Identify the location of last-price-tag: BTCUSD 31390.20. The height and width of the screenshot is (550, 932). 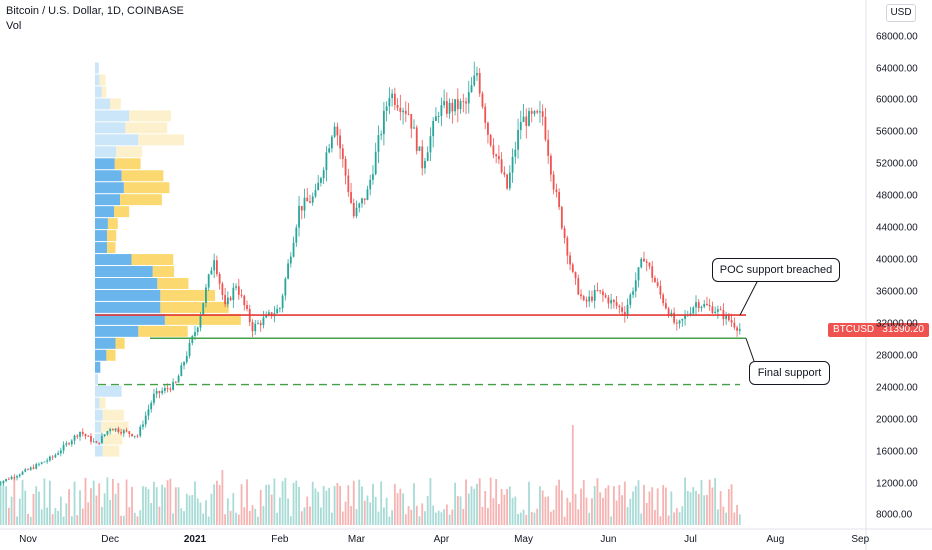
(878, 330).